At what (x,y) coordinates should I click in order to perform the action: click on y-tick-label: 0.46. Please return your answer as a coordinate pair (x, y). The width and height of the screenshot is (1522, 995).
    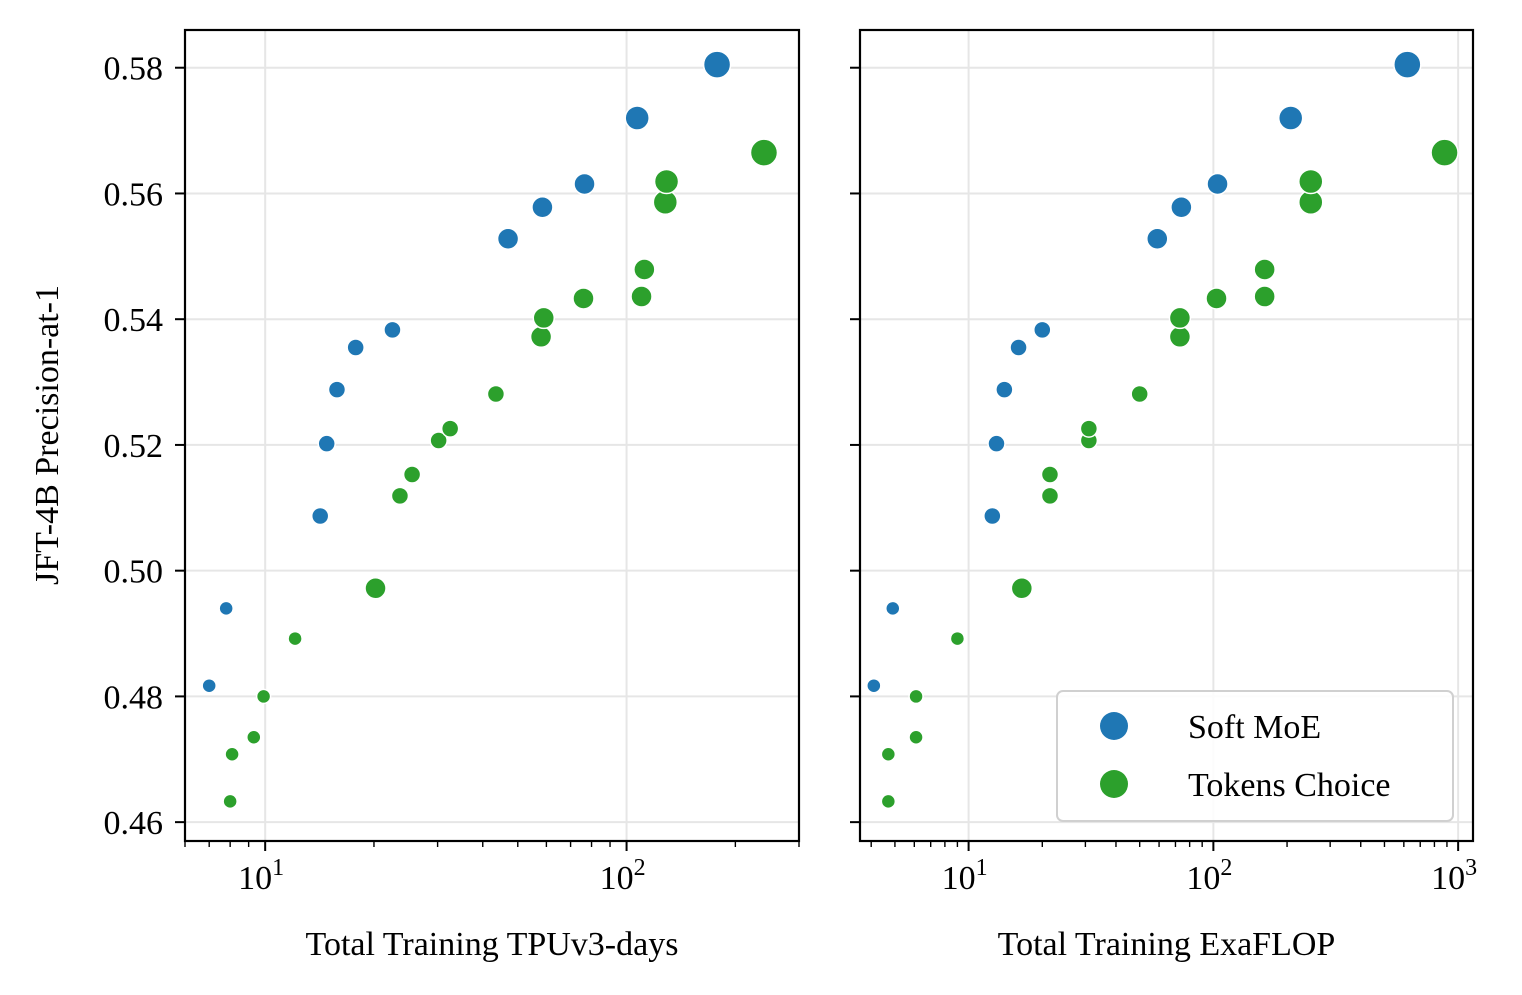
    Looking at the image, I should click on (134, 823).